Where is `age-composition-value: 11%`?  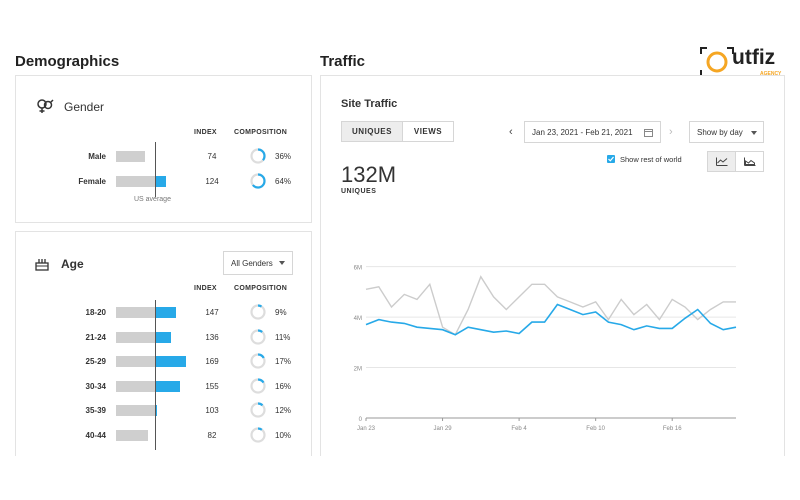
age-composition-value: 11% is located at coordinates (283, 337).